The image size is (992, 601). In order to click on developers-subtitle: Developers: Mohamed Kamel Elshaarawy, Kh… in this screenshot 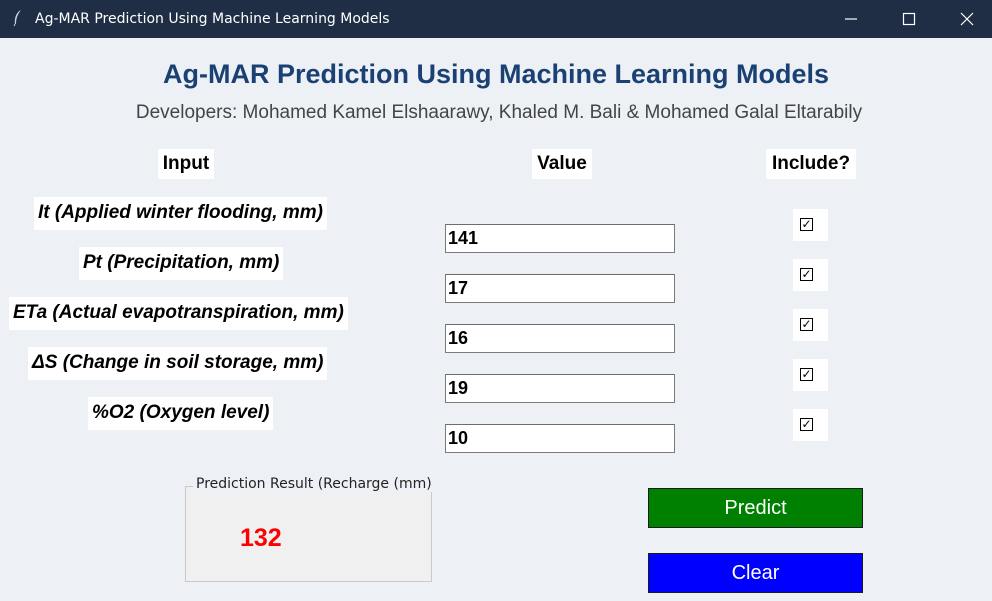, I will do `click(499, 112)`.